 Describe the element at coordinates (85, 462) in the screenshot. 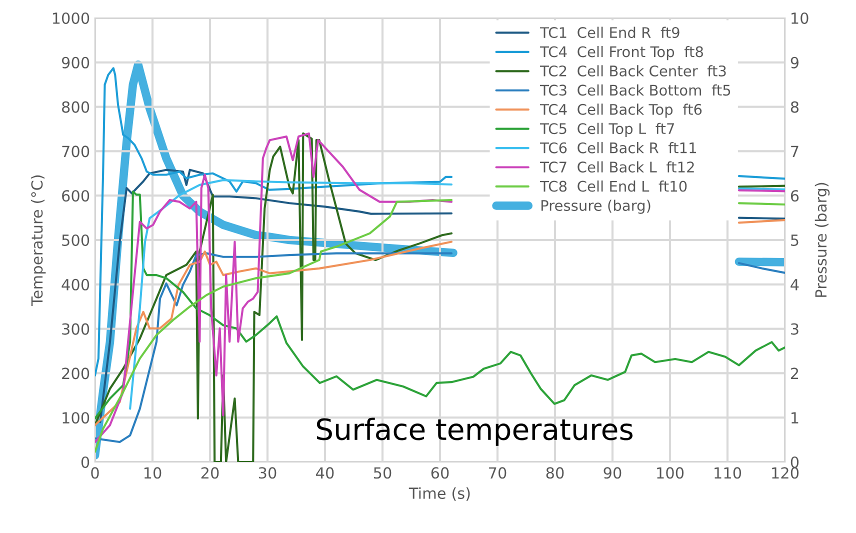

I see `y-tick-label: 0` at that location.